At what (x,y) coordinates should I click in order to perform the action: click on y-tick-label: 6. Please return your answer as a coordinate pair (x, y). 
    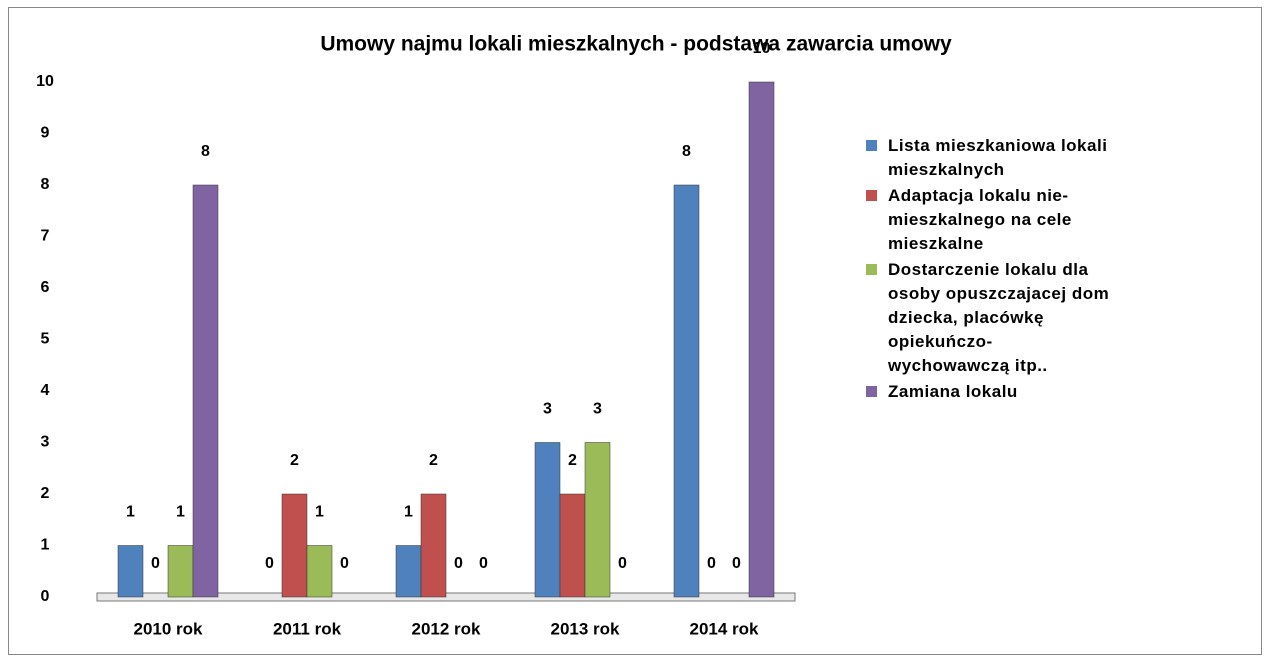
    Looking at the image, I should click on (45, 287).